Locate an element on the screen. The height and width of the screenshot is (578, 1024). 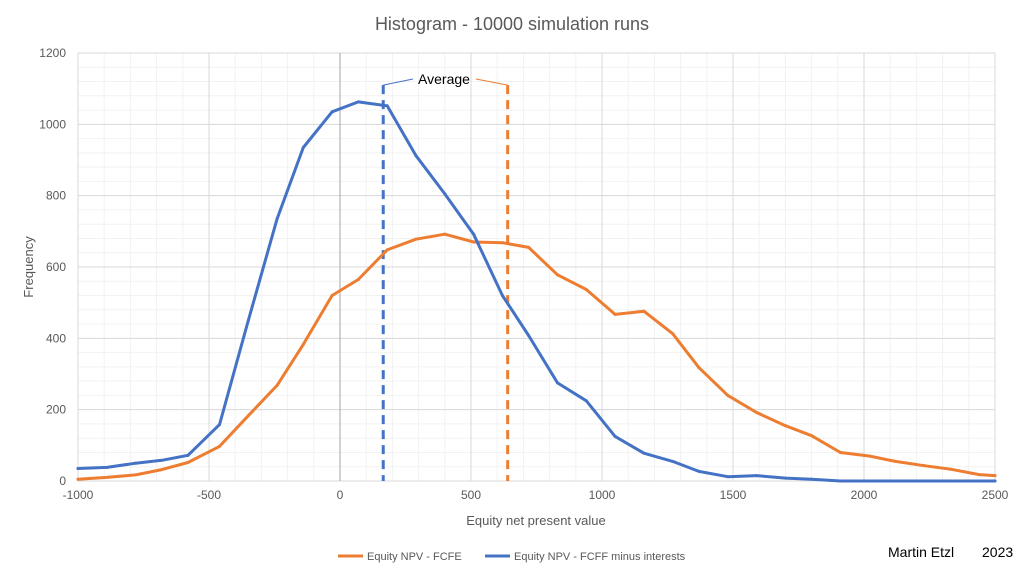
y-tick-label: 0 is located at coordinates (62, 481).